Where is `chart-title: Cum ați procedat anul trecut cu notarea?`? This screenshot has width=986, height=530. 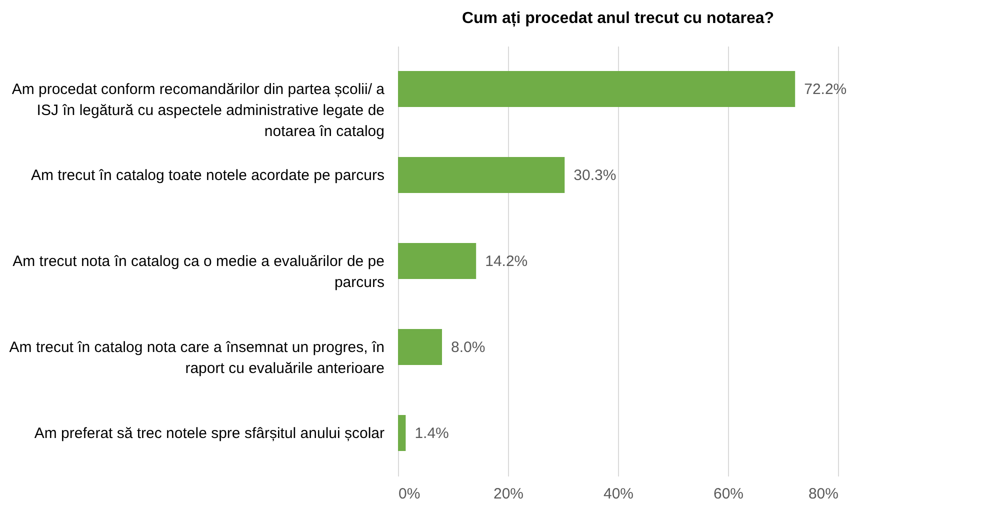
chart-title: Cum ați procedat anul trecut cu notarea? is located at coordinates (618, 18).